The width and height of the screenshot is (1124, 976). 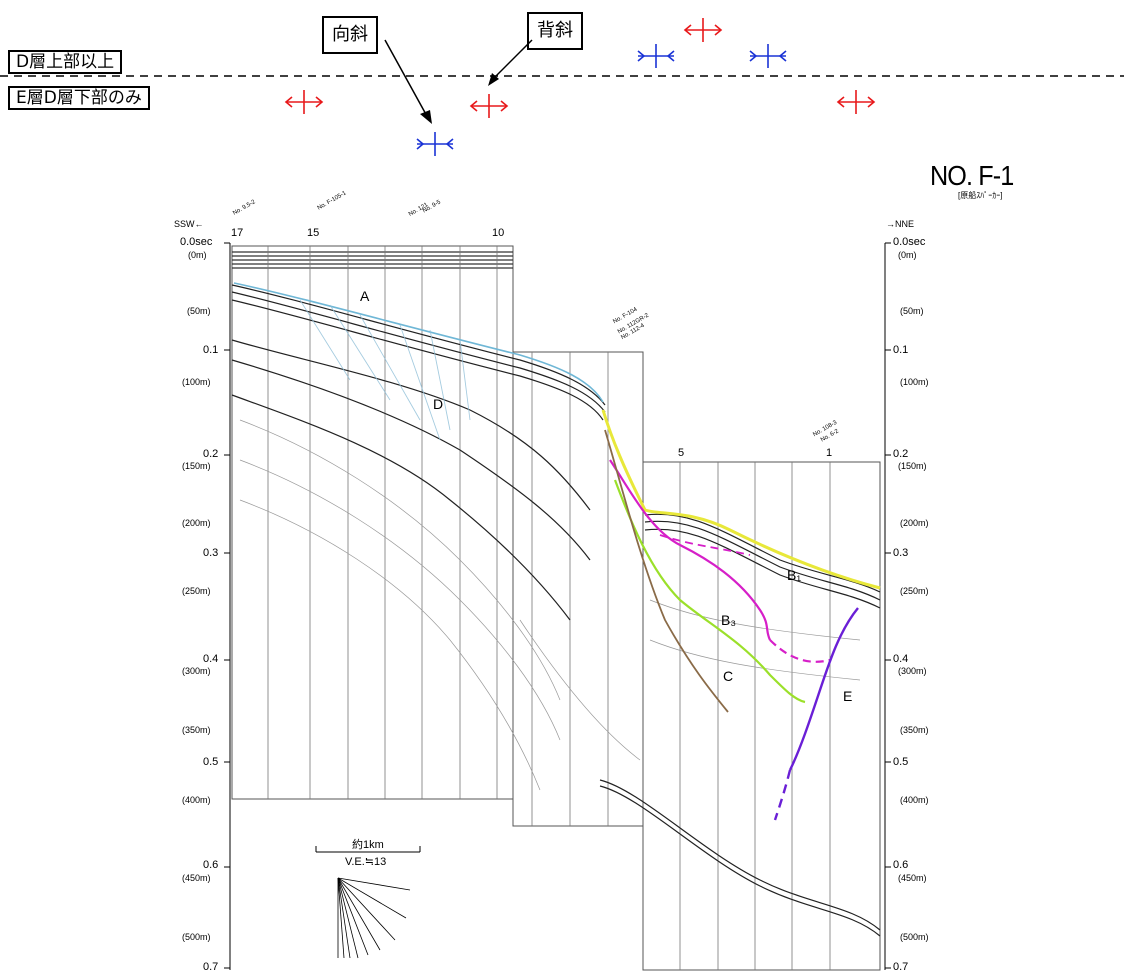 What do you see at coordinates (196, 937) in the screenshot?
I see `left-tick-label: (500m)` at bounding box center [196, 937].